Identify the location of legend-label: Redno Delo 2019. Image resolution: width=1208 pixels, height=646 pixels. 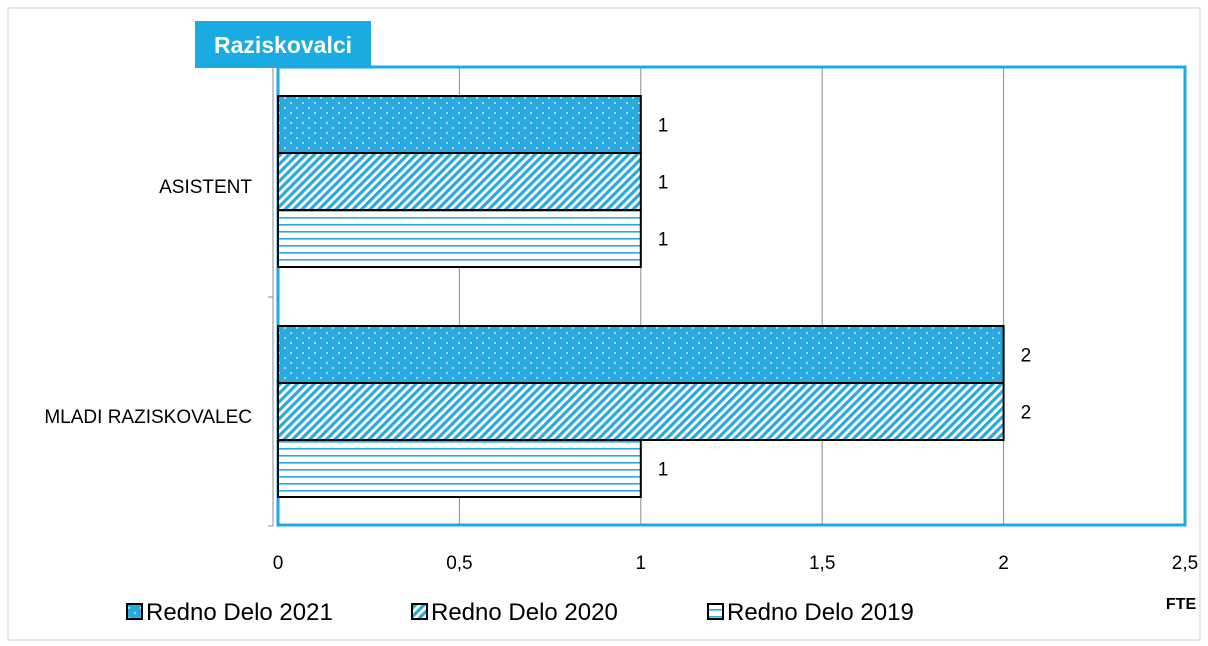
(820, 612).